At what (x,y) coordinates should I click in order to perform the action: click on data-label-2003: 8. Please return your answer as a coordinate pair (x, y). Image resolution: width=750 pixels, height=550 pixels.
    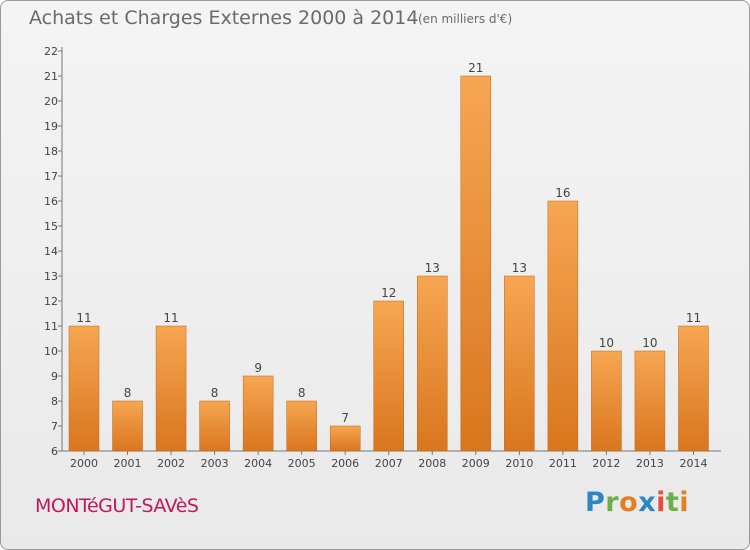
    Looking at the image, I should click on (215, 393).